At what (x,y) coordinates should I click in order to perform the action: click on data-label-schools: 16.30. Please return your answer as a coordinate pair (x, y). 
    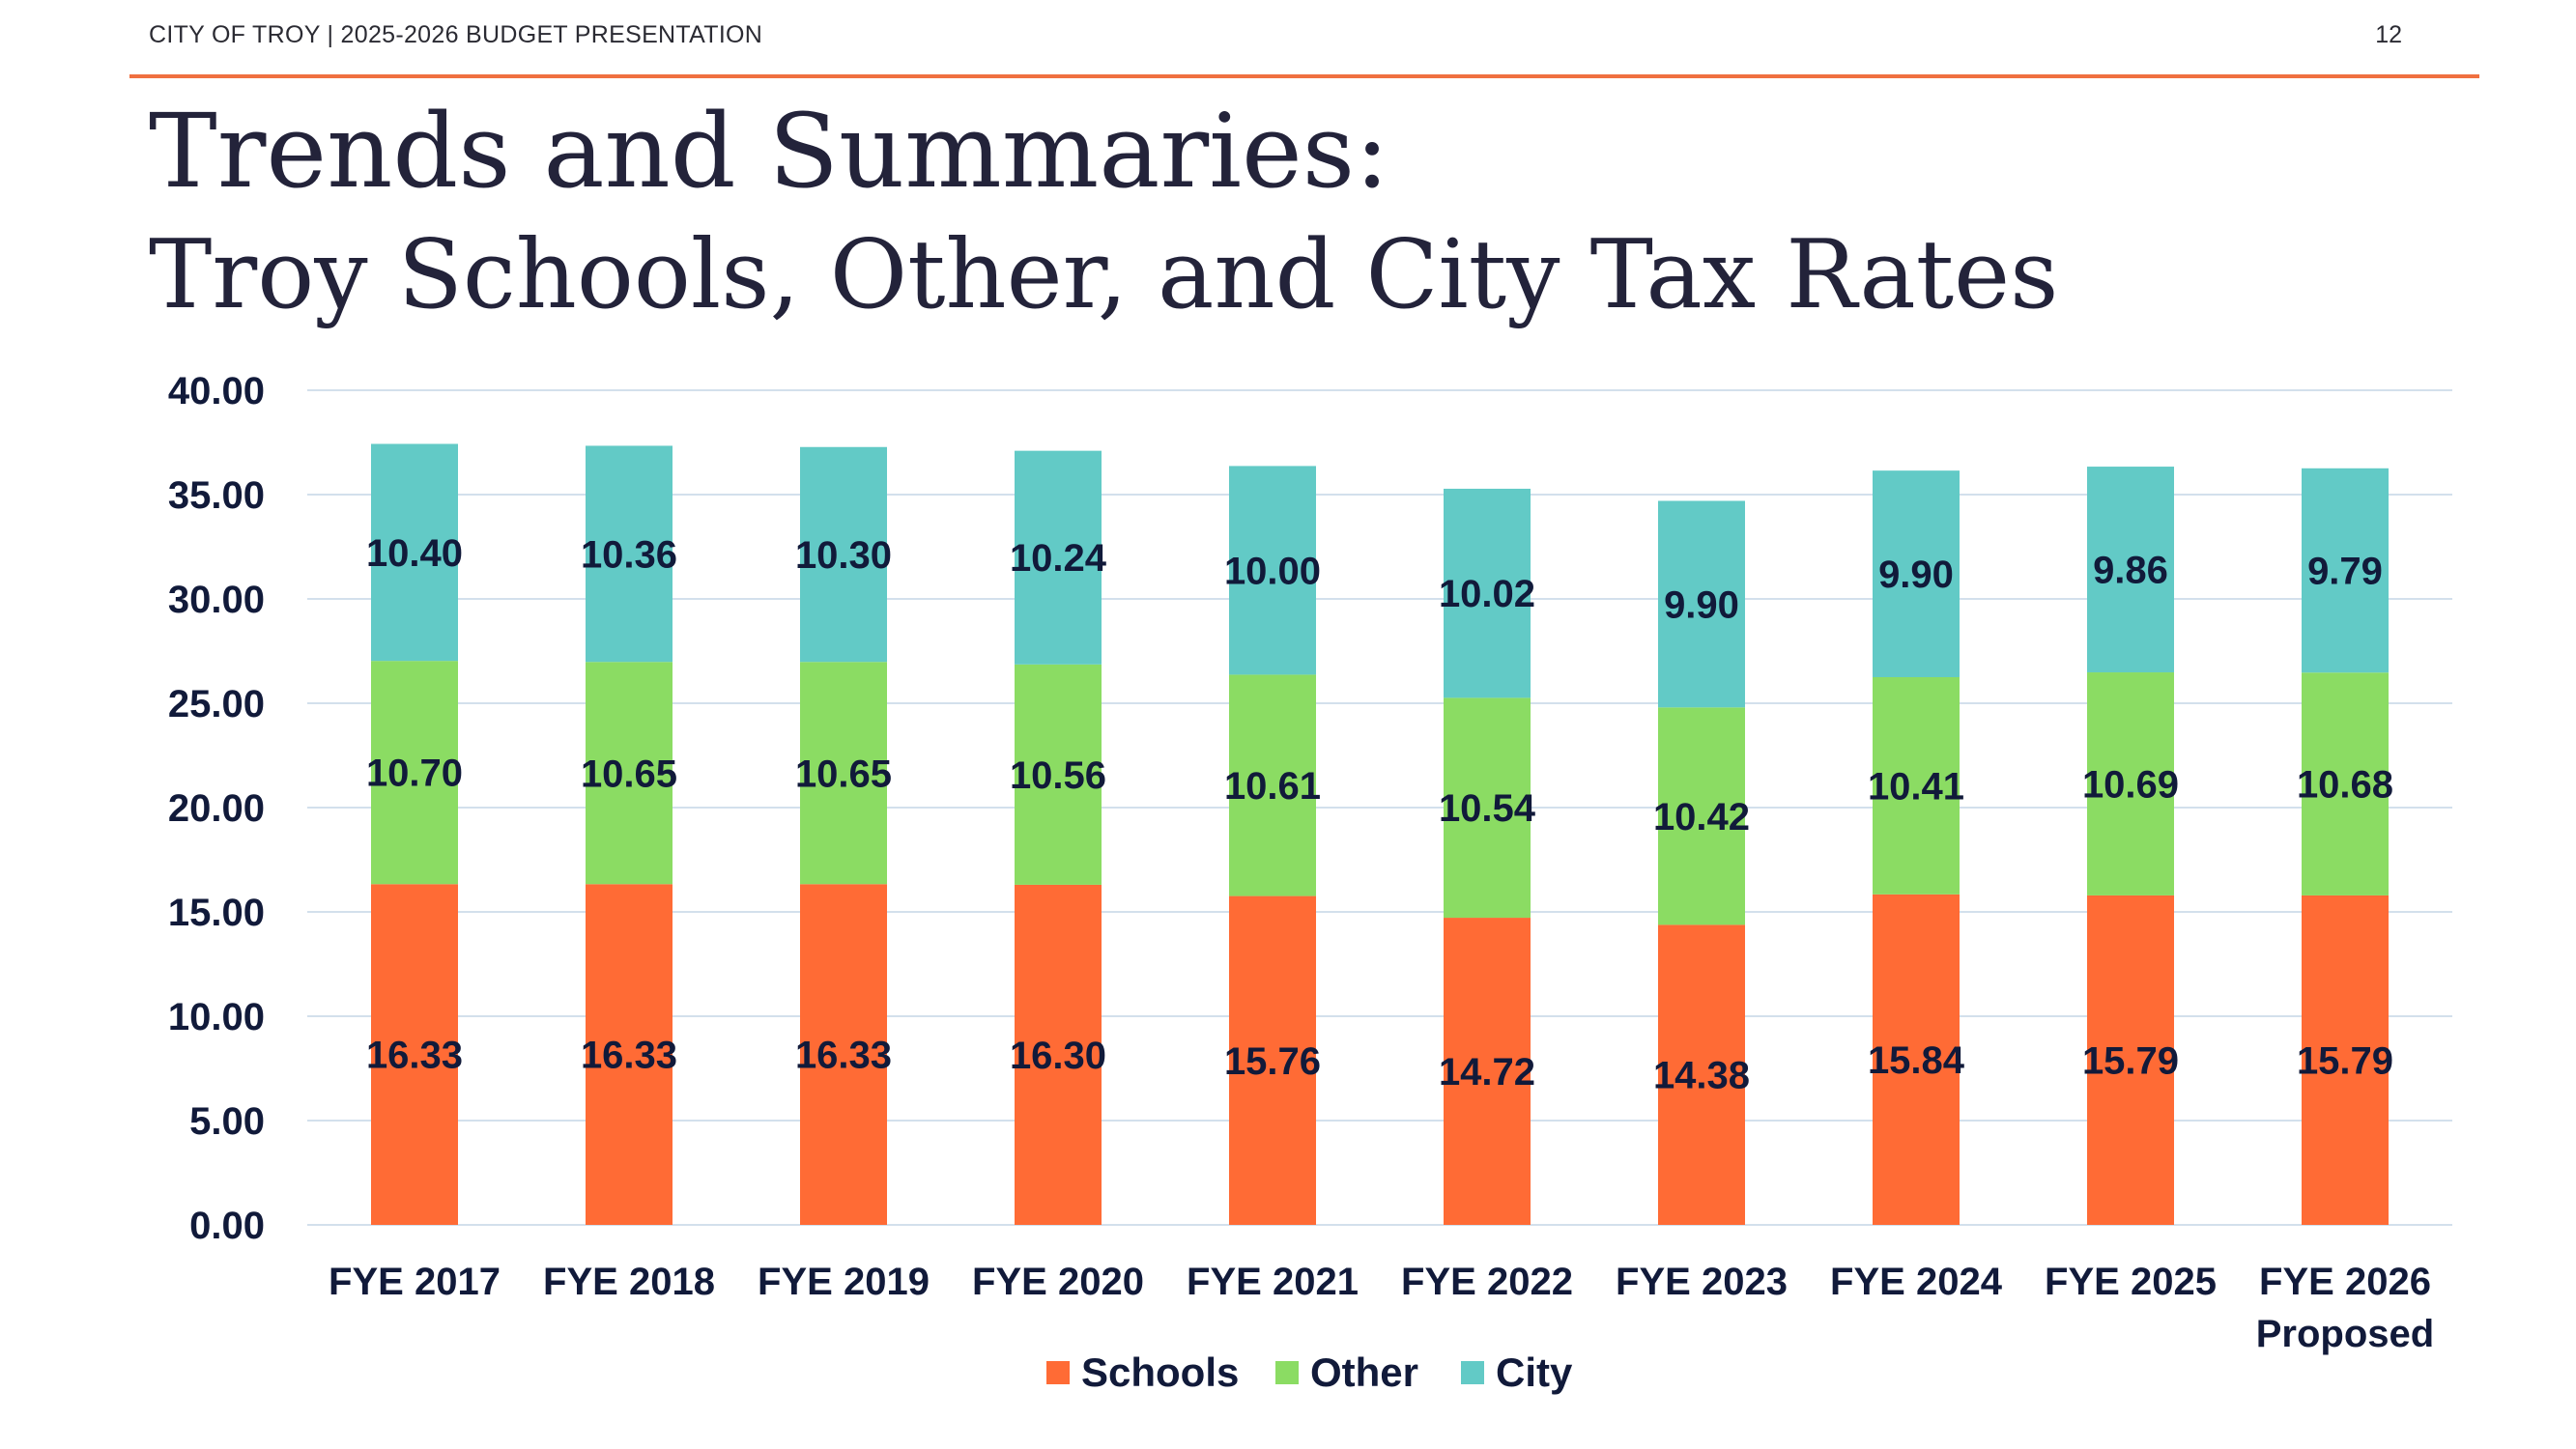
    Looking at the image, I should click on (1058, 1056).